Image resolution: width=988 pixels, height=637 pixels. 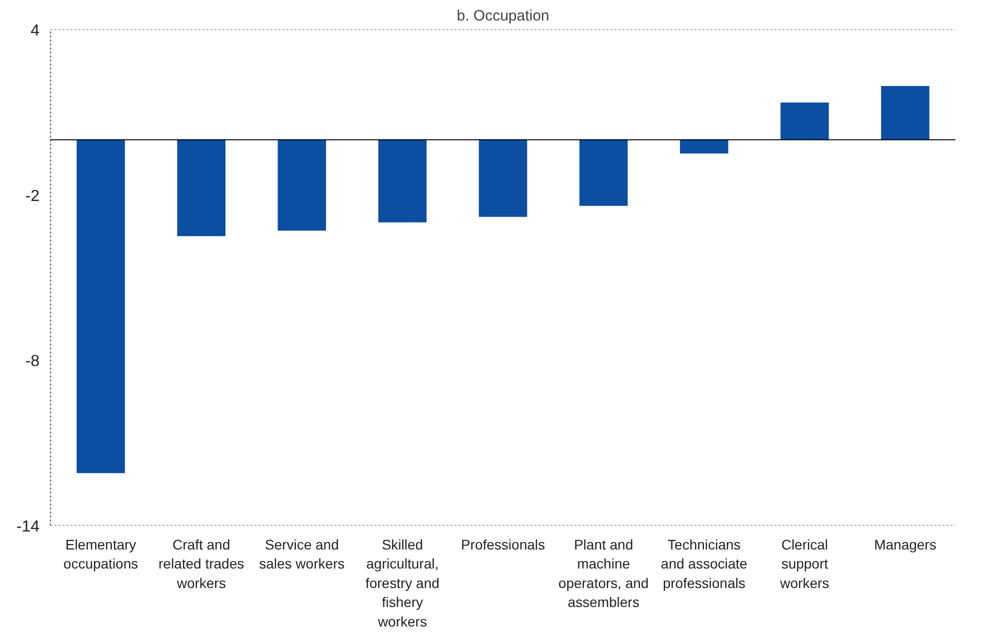 What do you see at coordinates (905, 544) in the screenshot?
I see `x-tick-label: Managers` at bounding box center [905, 544].